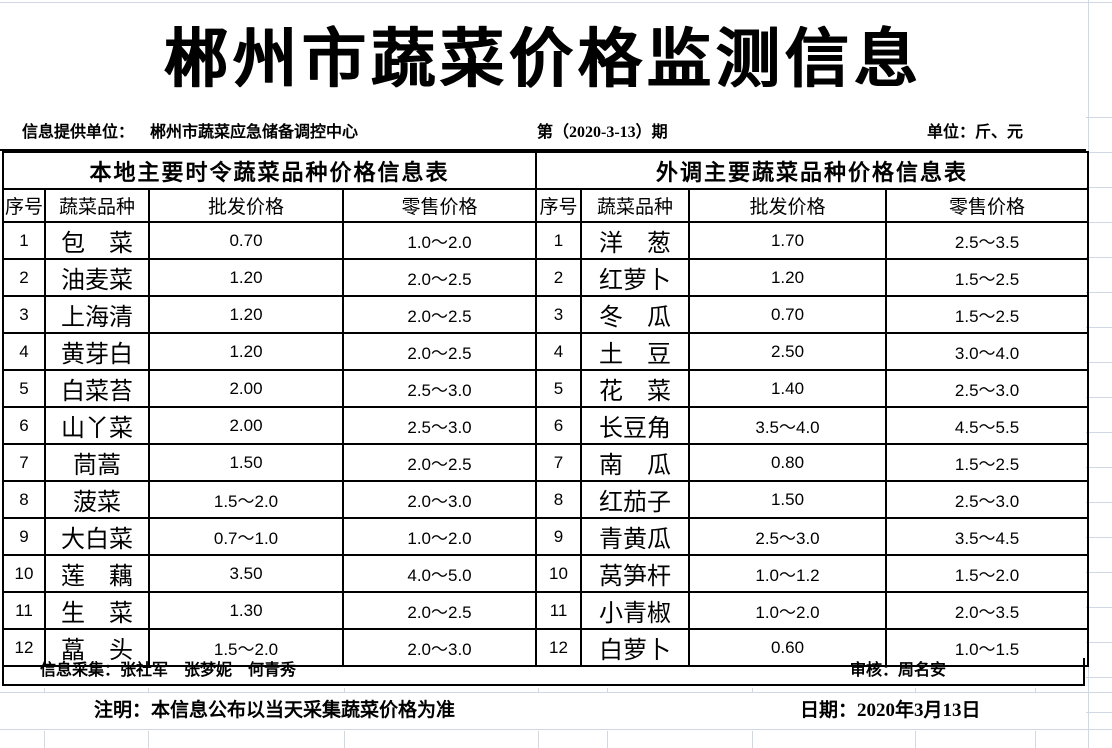  What do you see at coordinates (97, 462) in the screenshot?
I see `vegetable-name: 茼蒿` at bounding box center [97, 462].